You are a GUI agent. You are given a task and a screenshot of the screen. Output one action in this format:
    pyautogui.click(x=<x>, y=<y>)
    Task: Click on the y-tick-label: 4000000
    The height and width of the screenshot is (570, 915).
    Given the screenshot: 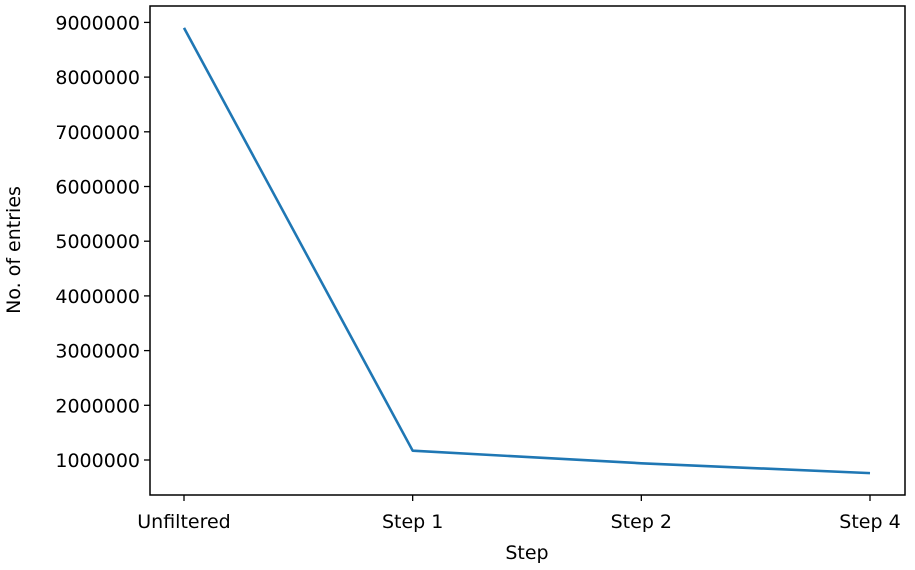 What is the action you would take?
    pyautogui.click(x=97, y=297)
    